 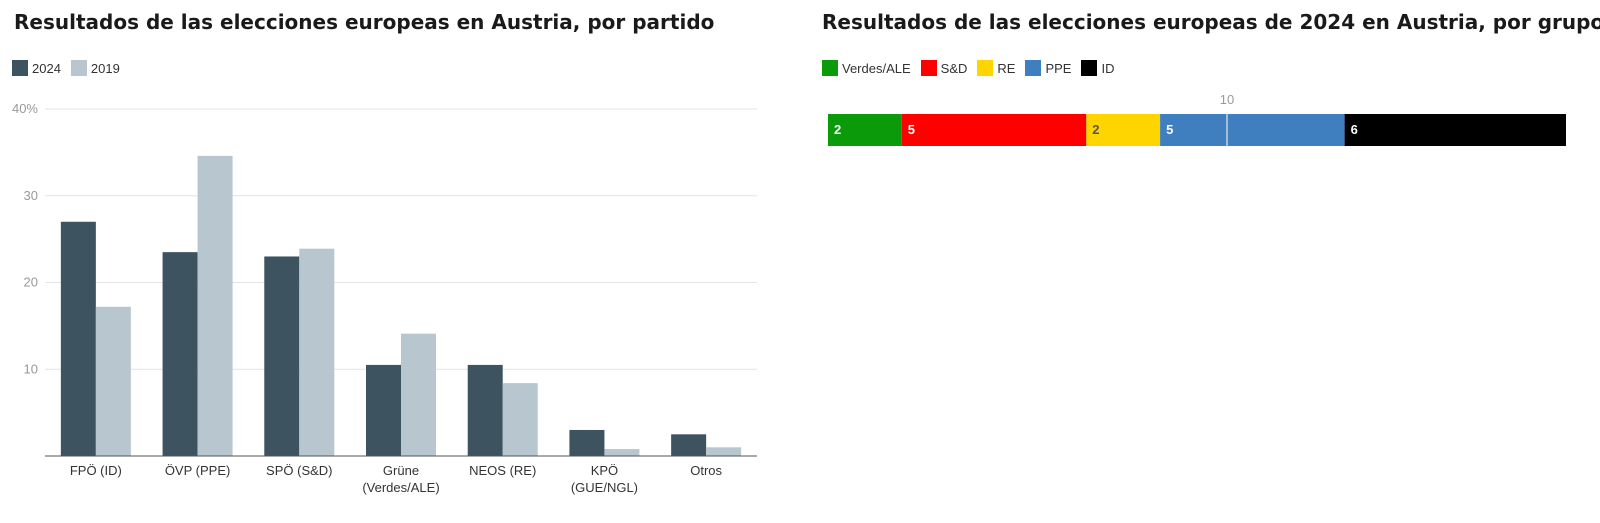 What do you see at coordinates (78, 68) in the screenshot?
I see `legend-swatch-2019` at bounding box center [78, 68].